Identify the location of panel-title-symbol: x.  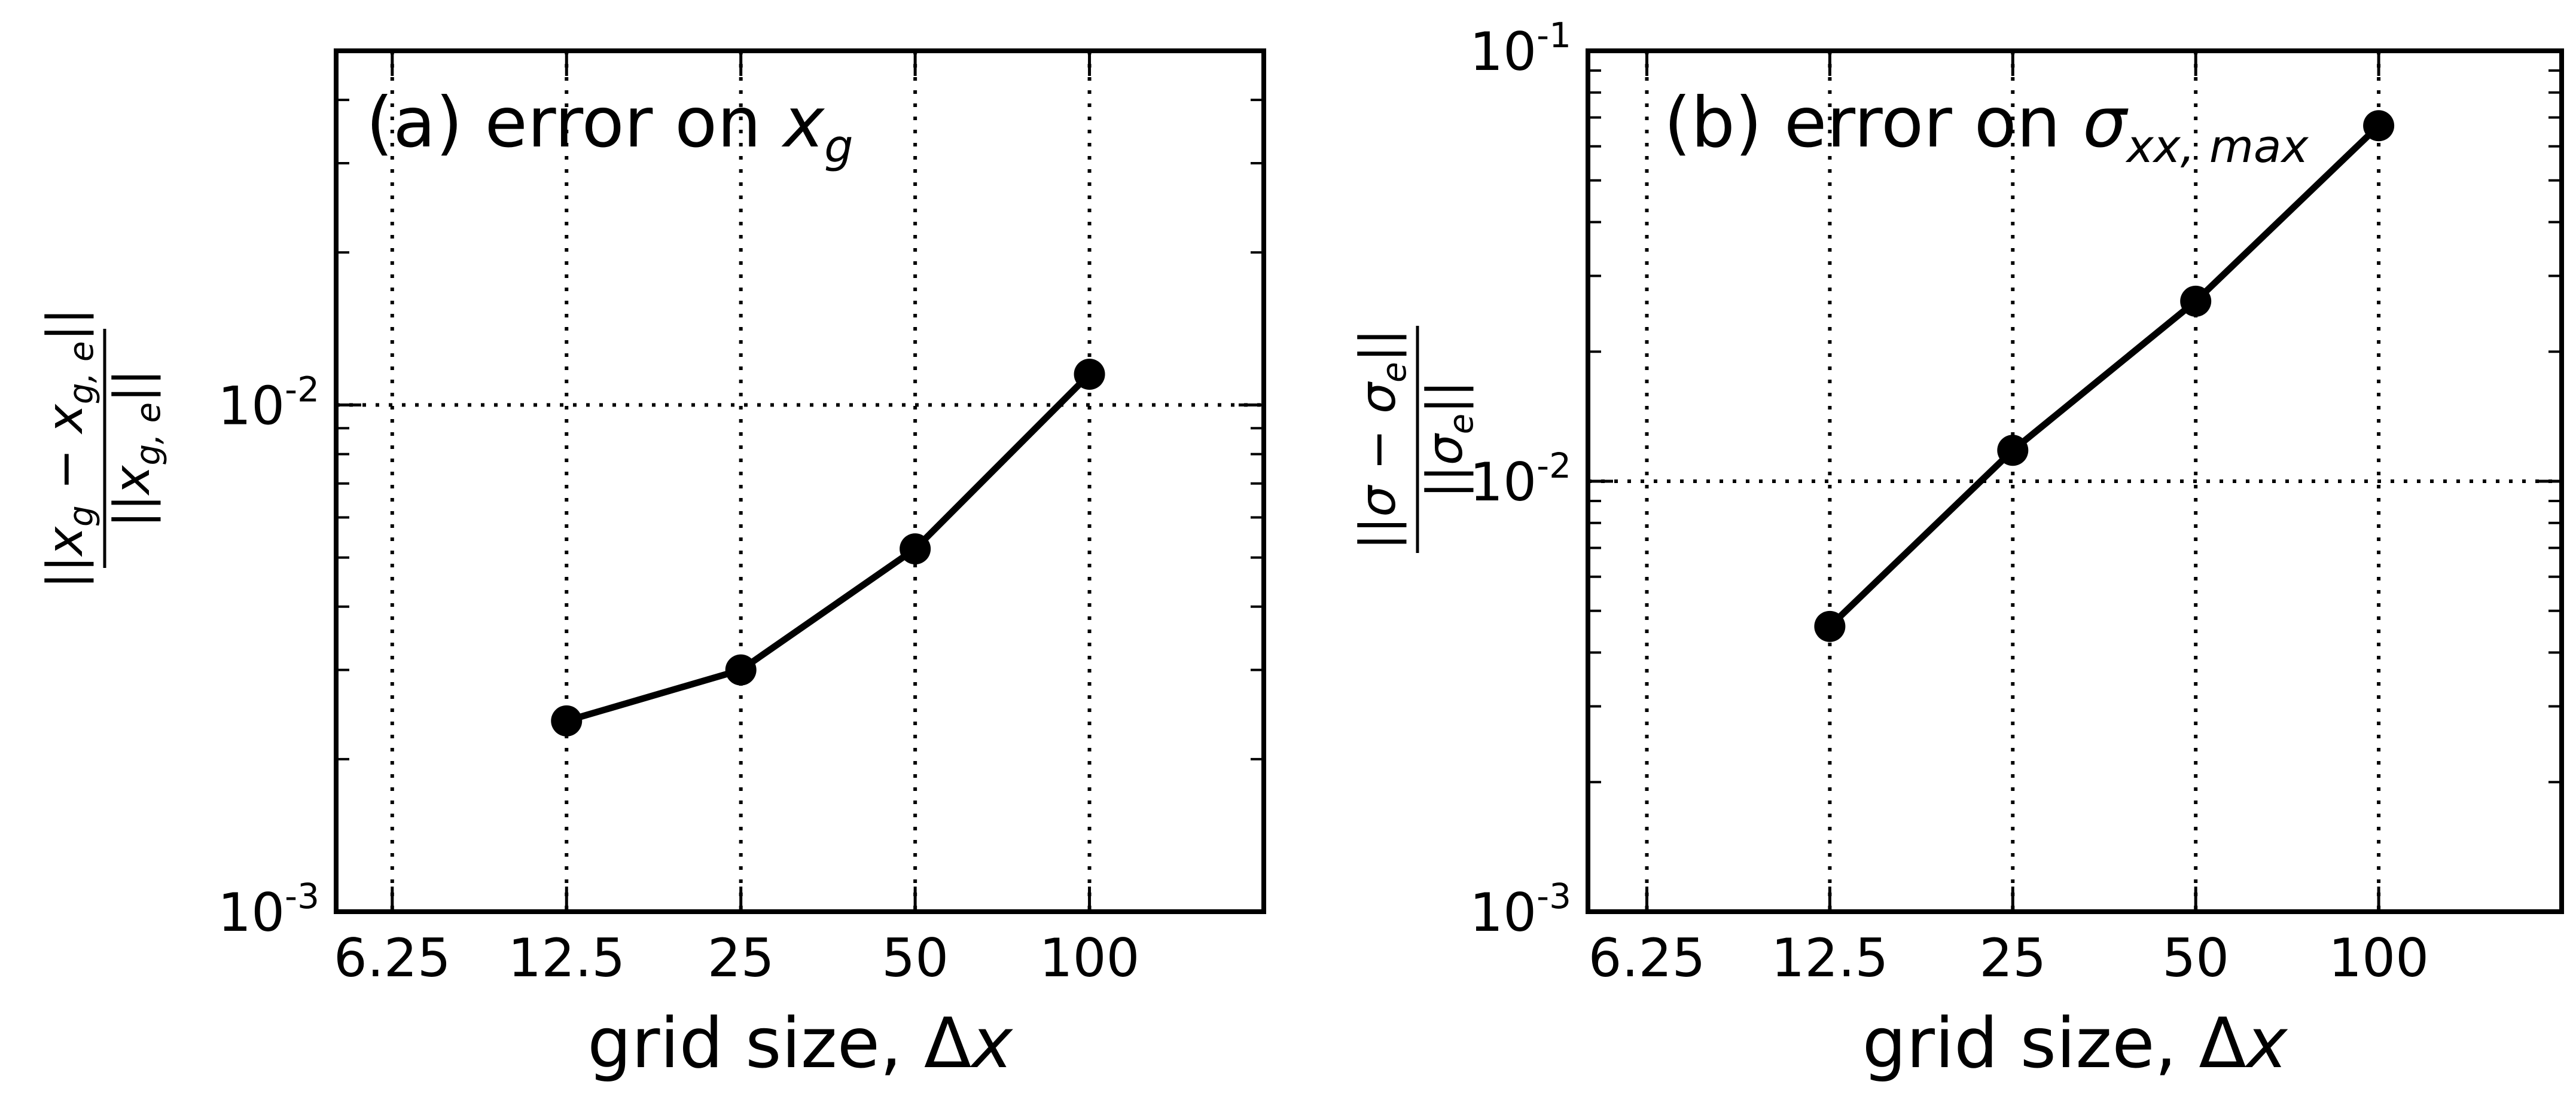
(804, 122).